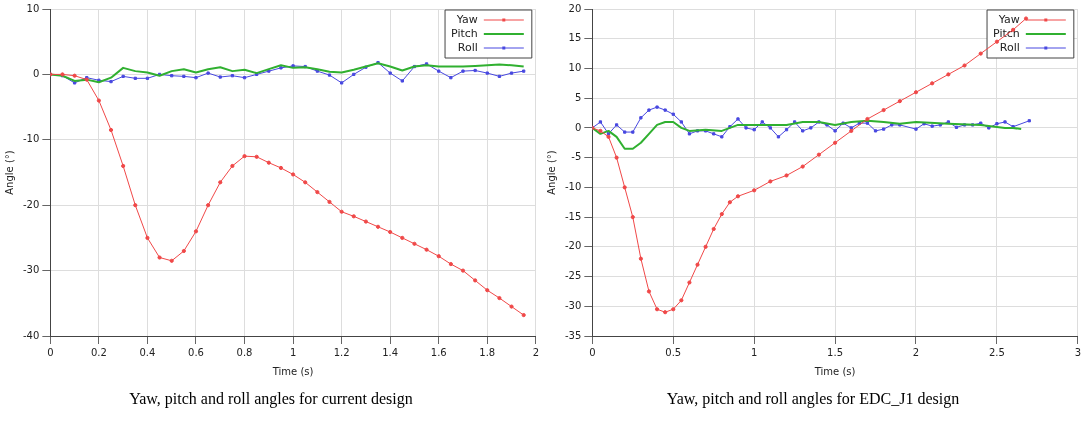  What do you see at coordinates (487, 352) in the screenshot?
I see `x-tick-label: 1.8` at bounding box center [487, 352].